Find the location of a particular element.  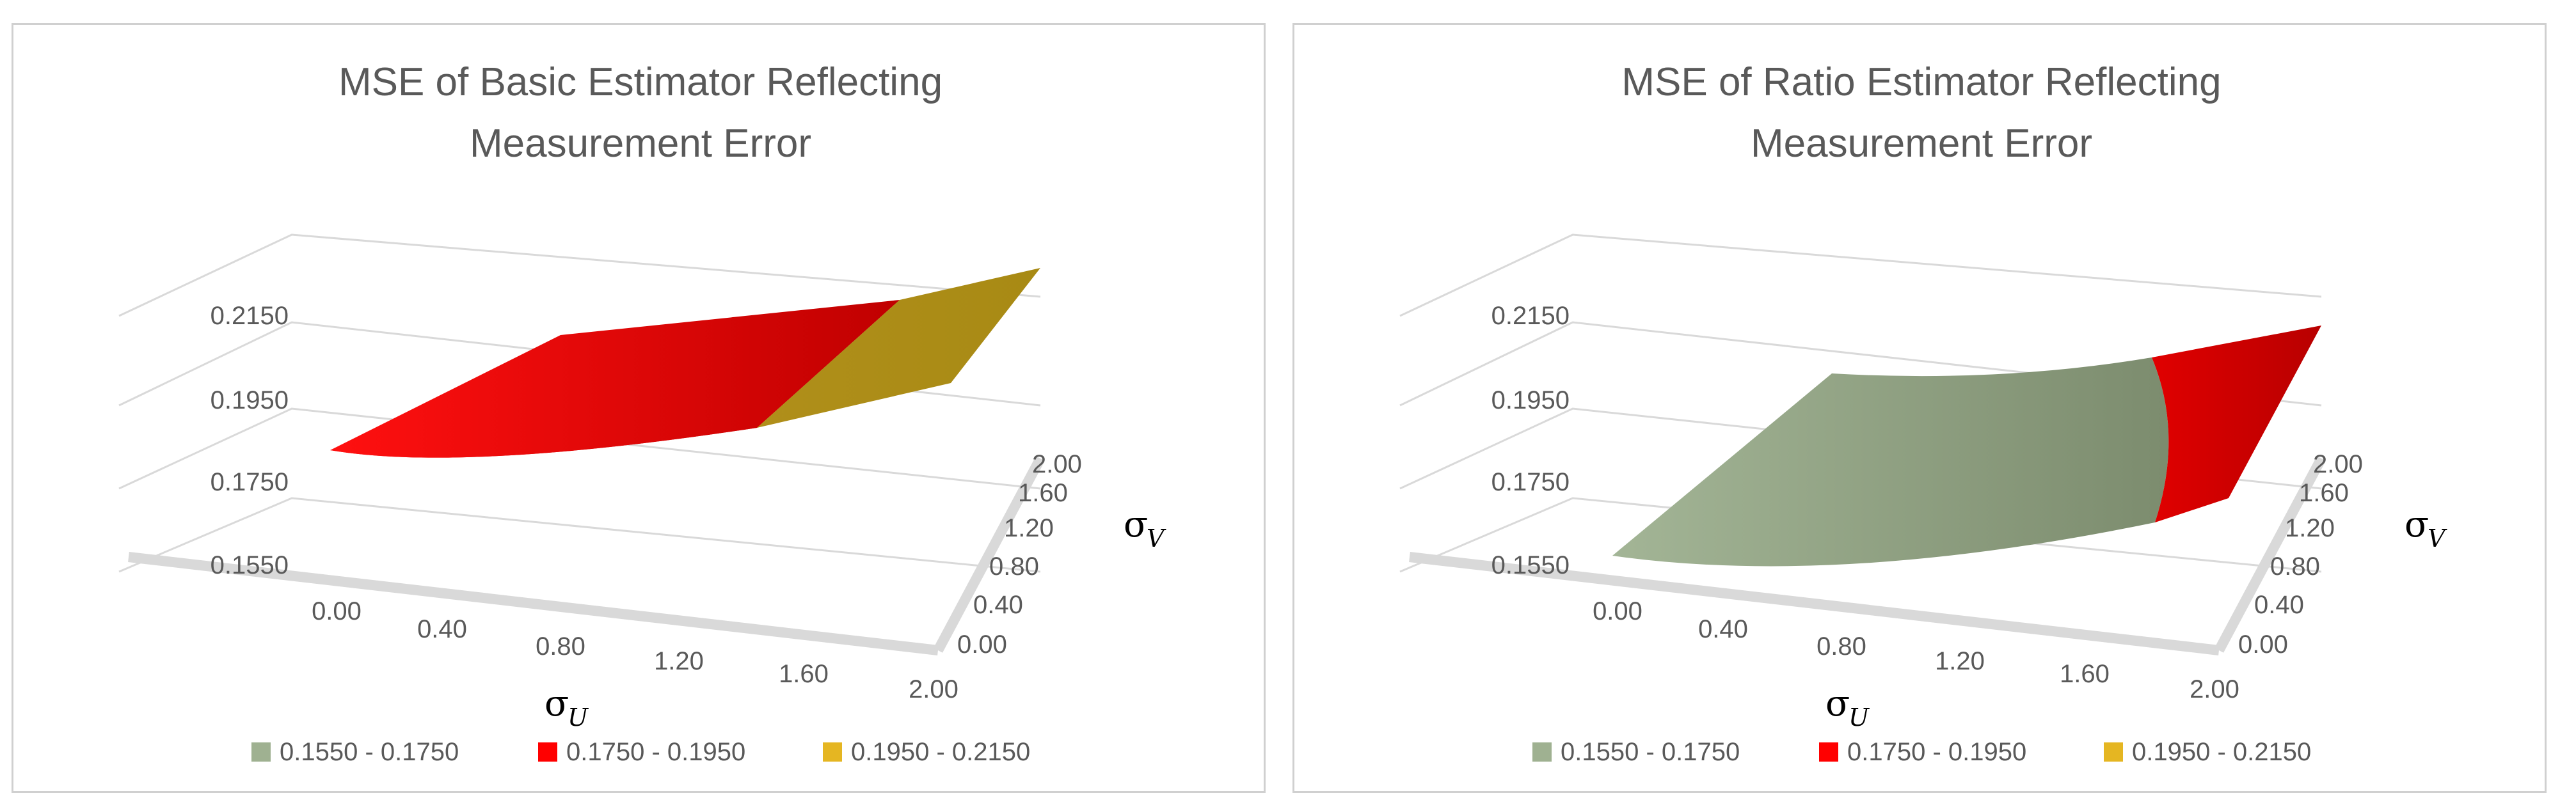

surface-region-0.1750-0.1950 is located at coordinates (2237, 423).